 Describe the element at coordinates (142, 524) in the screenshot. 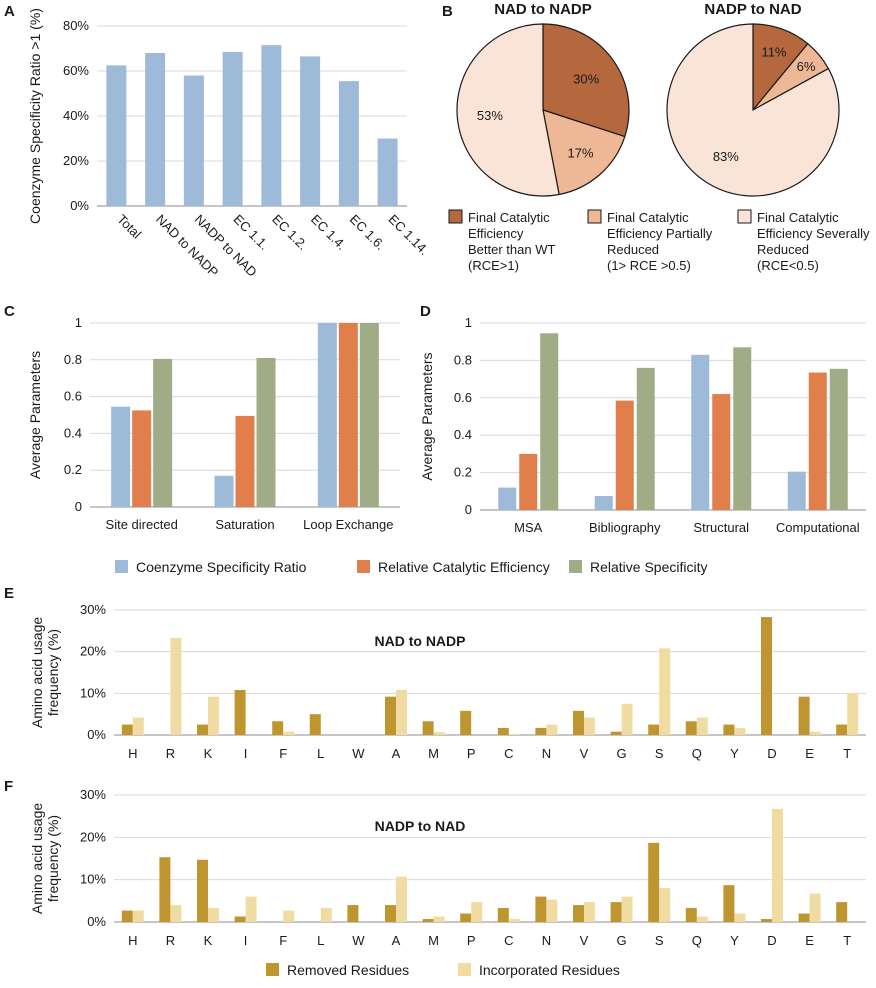

I see `x-tick-label: Site directed` at that location.